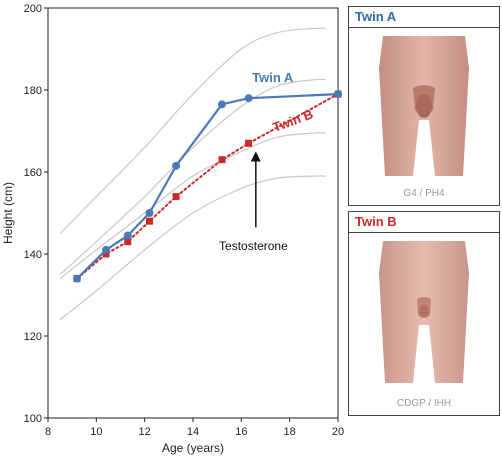 The width and height of the screenshot is (502, 460). Describe the element at coordinates (338, 432) in the screenshot. I see `x-tick-label: 20` at that location.